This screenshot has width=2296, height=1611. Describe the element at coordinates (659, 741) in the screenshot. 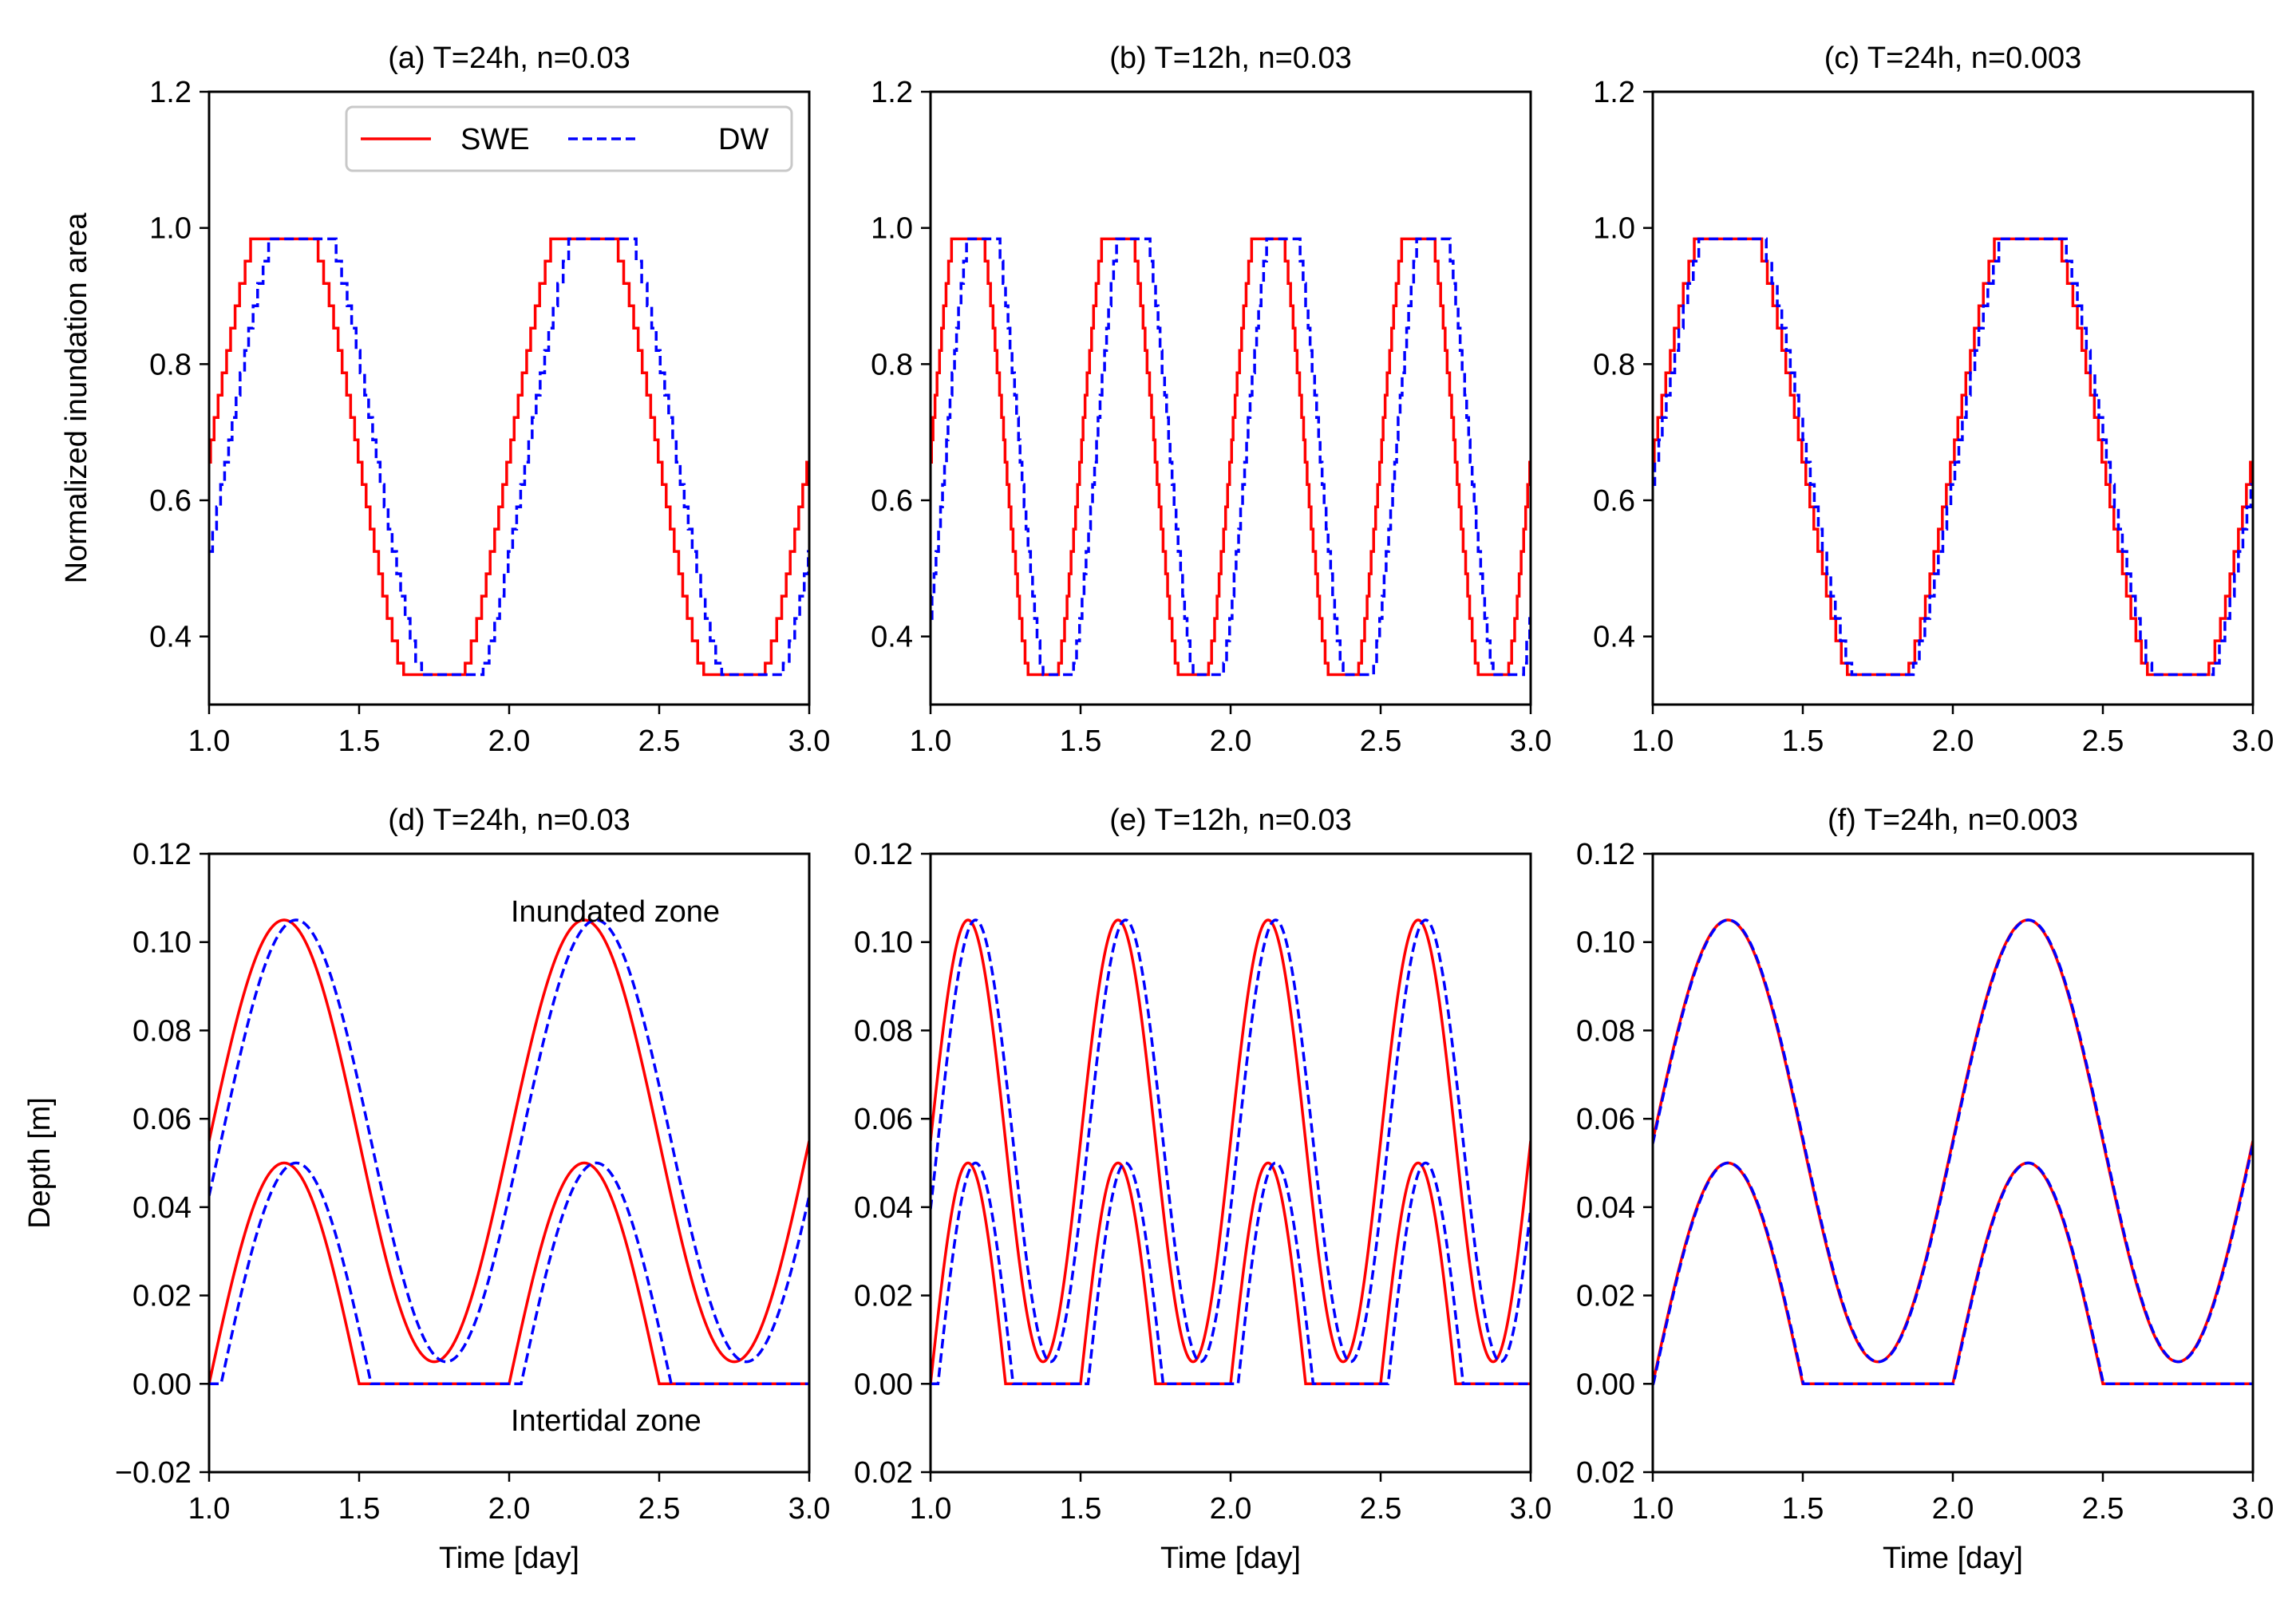

I see `x-tick-label-a-3: 2.5` at that location.